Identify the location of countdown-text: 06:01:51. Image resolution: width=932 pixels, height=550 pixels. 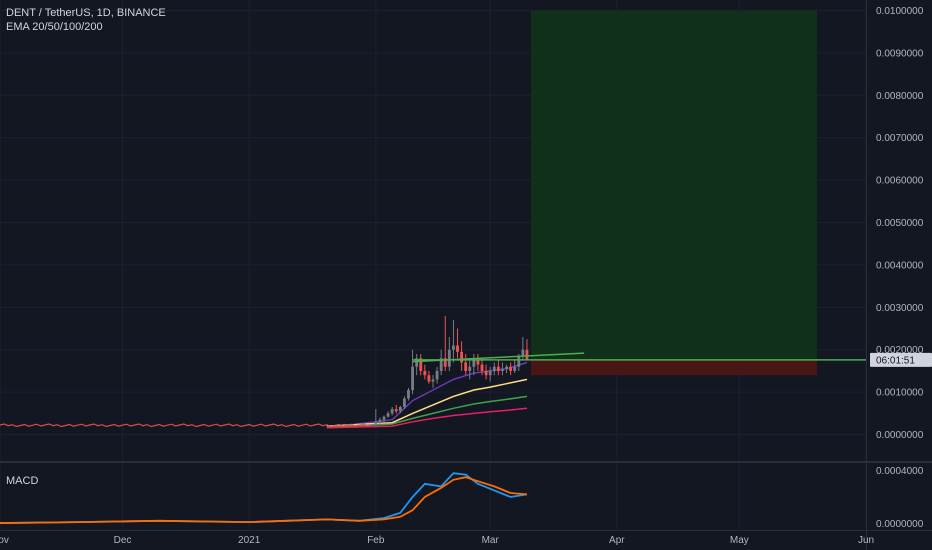
(895, 360).